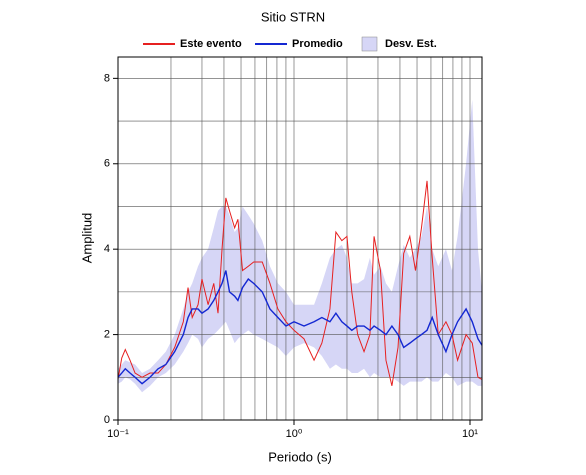  Describe the element at coordinates (411, 44) in the screenshot. I see `legend-label: Desv. Est.` at that location.